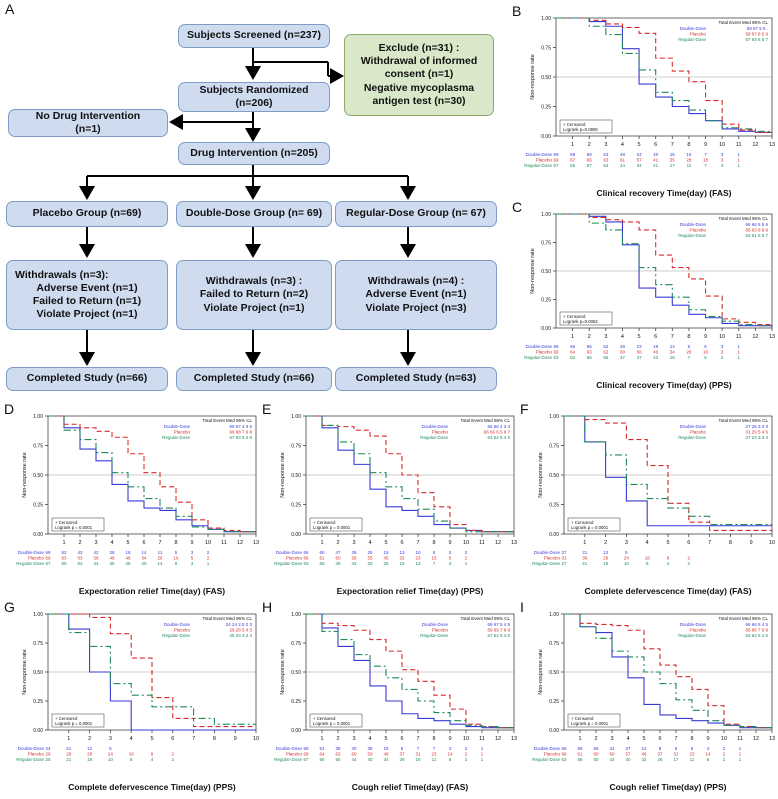 The width and height of the screenshot is (778, 799). What do you see at coordinates (497, 432) in the screenshot?
I see `legend-entry-stats: 66 66 6.5 6 7` at bounding box center [497, 432].